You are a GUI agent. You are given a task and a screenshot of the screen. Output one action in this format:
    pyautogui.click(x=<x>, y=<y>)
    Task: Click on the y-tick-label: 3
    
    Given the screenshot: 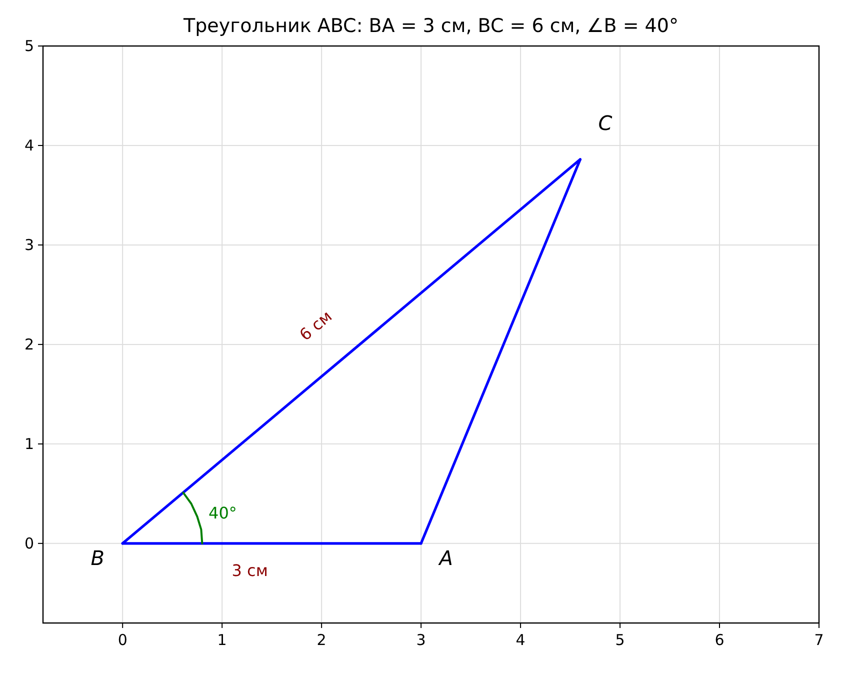 What is the action you would take?
    pyautogui.click(x=29, y=245)
    